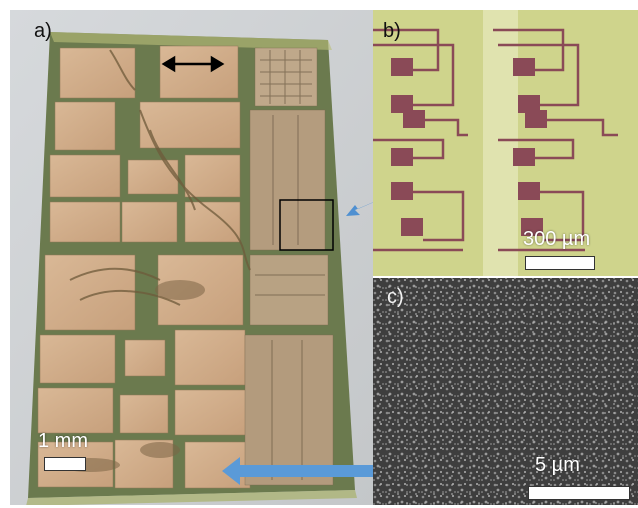 The width and height of the screenshot is (638, 508). Describe the element at coordinates (392, 31) in the screenshot. I see `panel-b-label: b)` at that location.